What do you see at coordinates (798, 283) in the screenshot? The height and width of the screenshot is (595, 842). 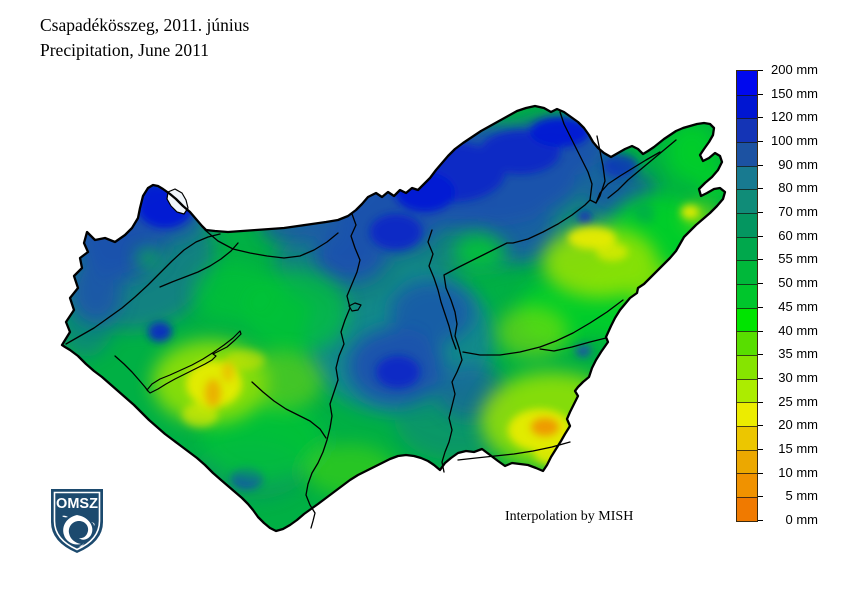 I see `legend-label: 50 mm` at bounding box center [798, 283].